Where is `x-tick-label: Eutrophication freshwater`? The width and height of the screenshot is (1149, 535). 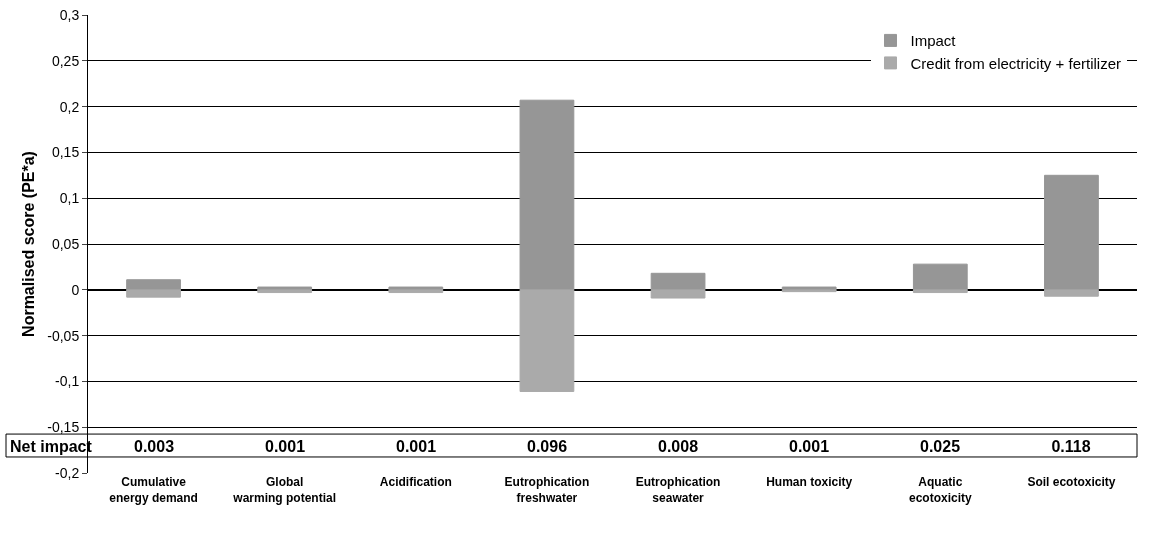 x-tick-label: Eutrophication freshwater is located at coordinates (547, 490).